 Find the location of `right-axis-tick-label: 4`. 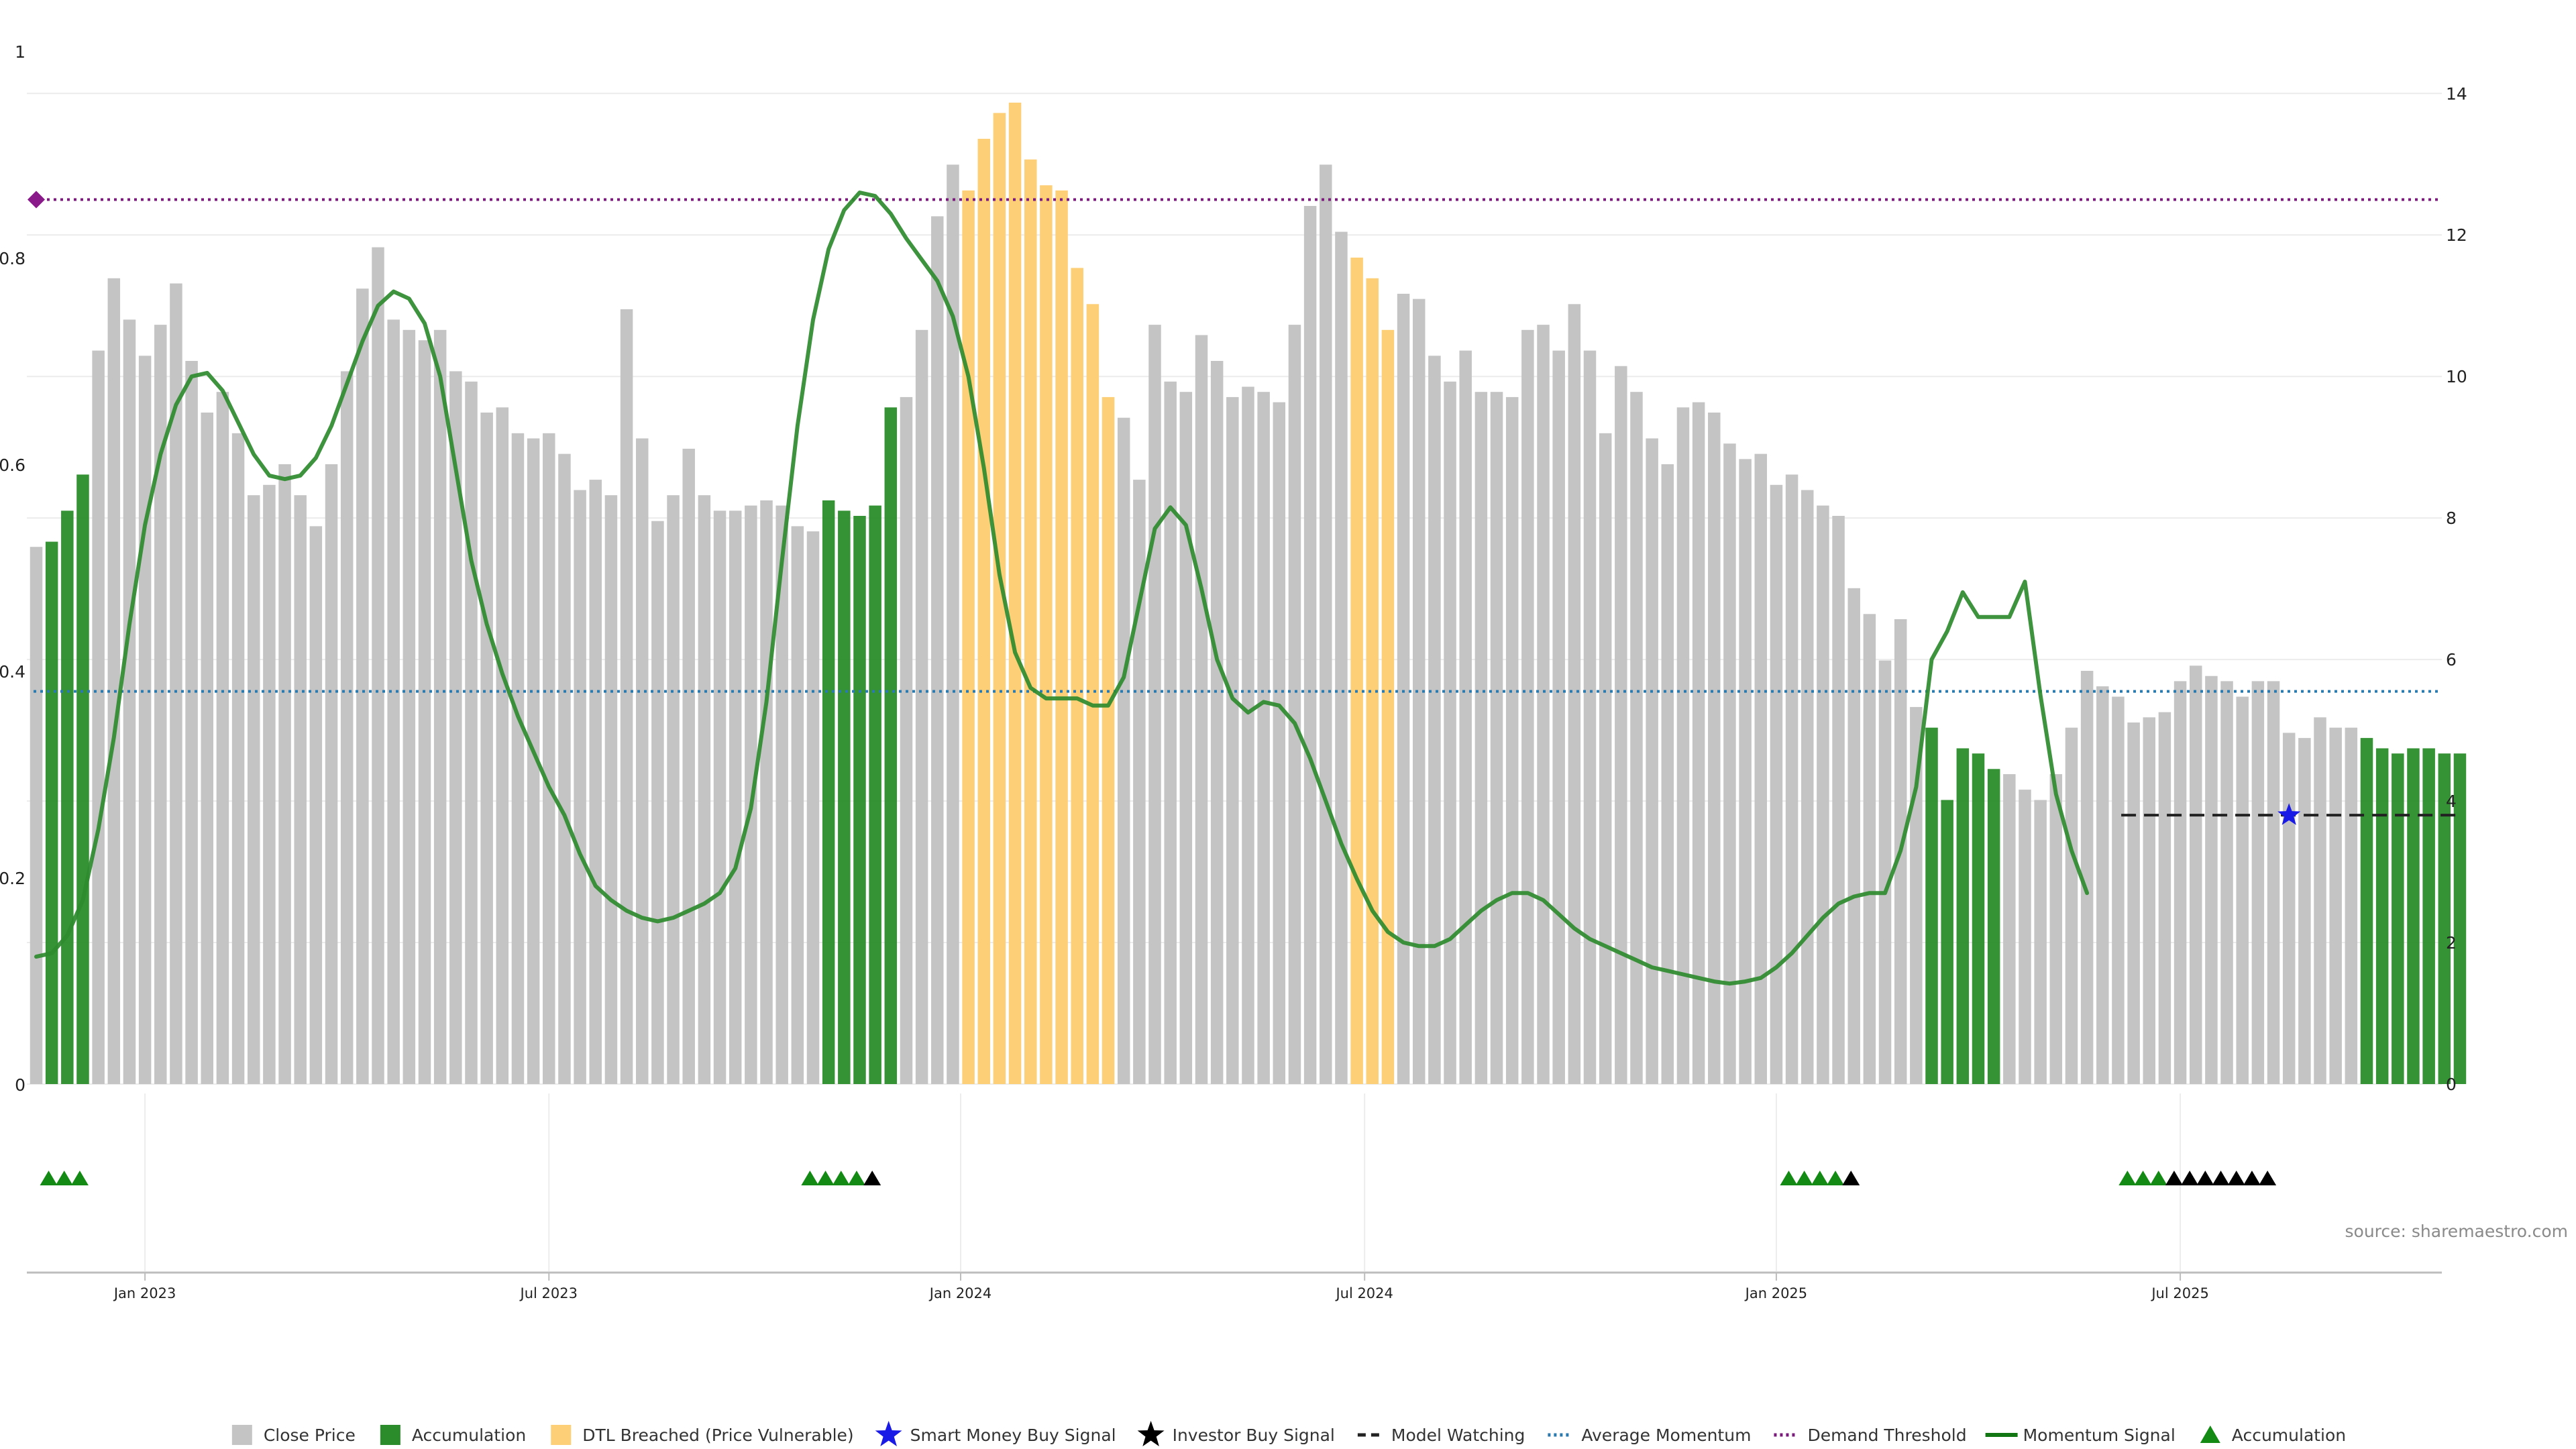

right-axis-tick-label: 4 is located at coordinates (2451, 801).